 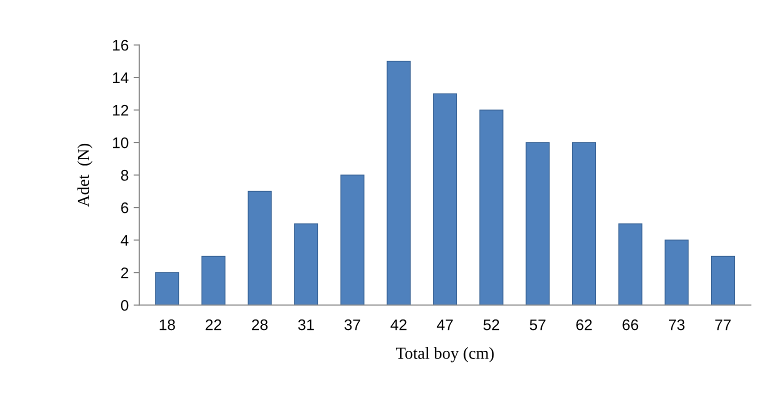 What do you see at coordinates (723, 325) in the screenshot?
I see `x-tick-label: 77` at bounding box center [723, 325].